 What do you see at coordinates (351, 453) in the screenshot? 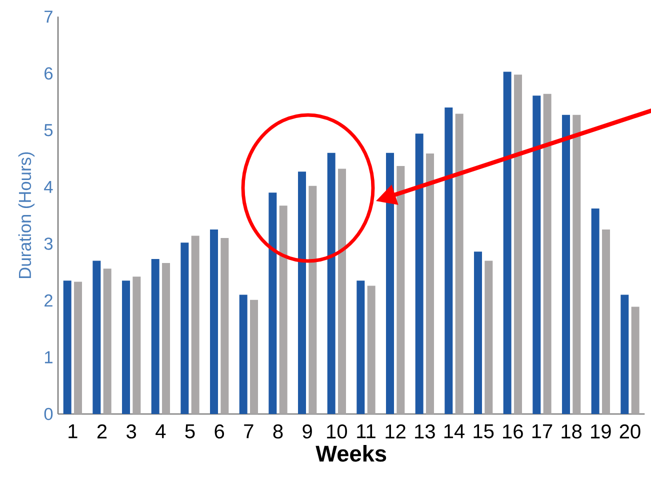
I see `x-axis-title: Weeks` at bounding box center [351, 453].